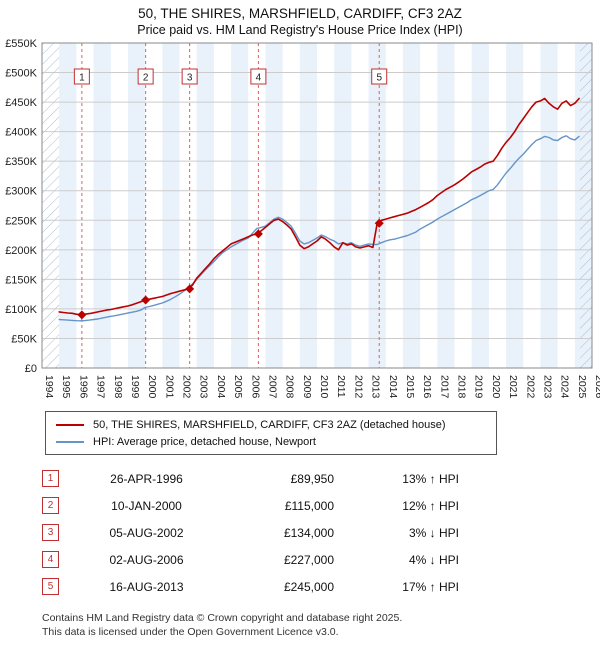  Describe the element at coordinates (21, 74) in the screenshot. I see `y-tick-label: £500K` at that location.